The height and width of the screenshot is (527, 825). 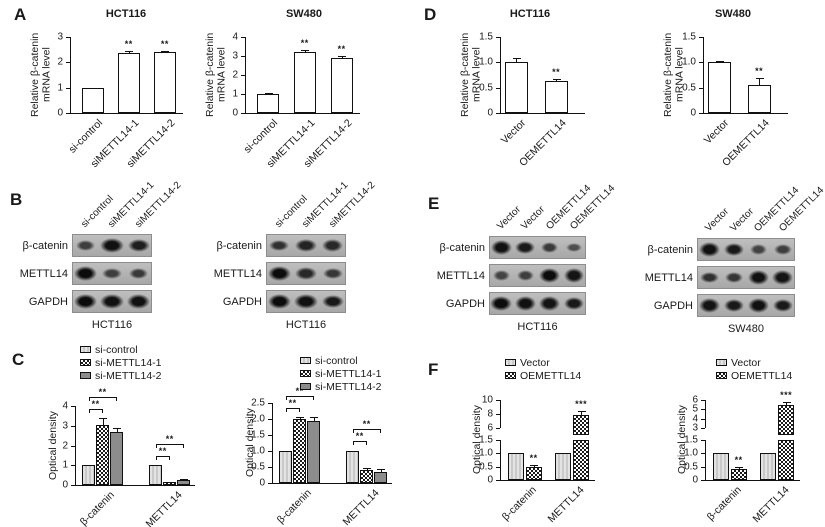 What do you see at coordinates (673, 305) in the screenshot?
I see `protein-label: GAPDH` at bounding box center [673, 305].